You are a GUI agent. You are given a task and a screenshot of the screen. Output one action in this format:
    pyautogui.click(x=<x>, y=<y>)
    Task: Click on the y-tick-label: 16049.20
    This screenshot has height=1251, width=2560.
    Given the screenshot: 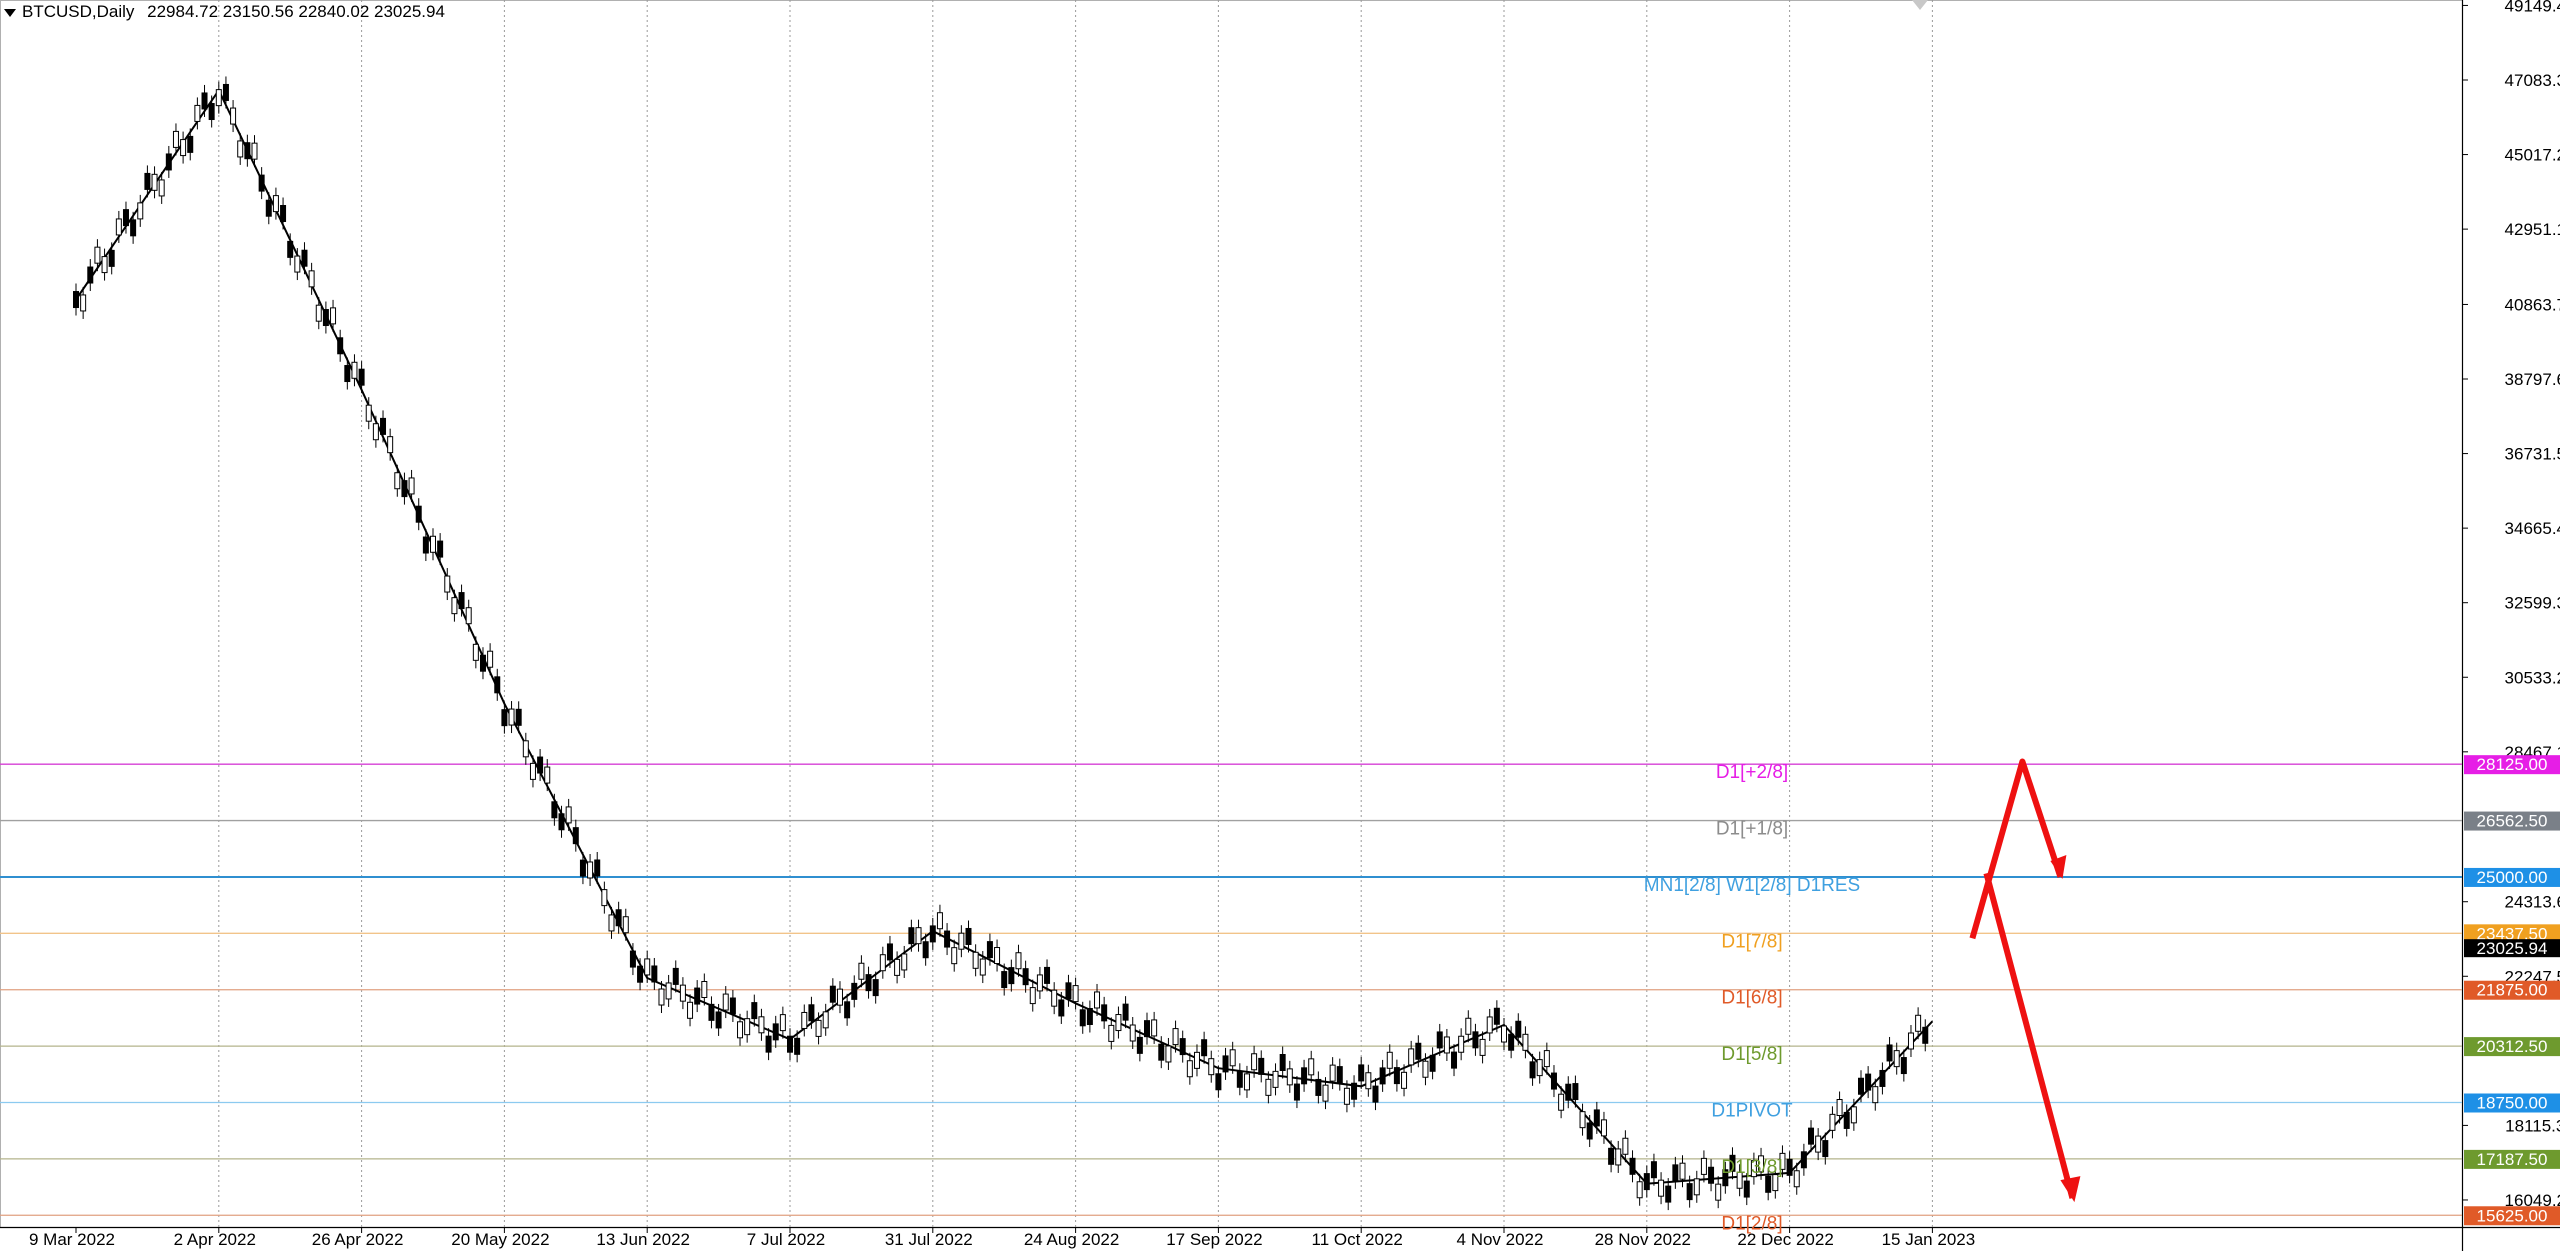 What is the action you would take?
    pyautogui.click(x=2532, y=1200)
    